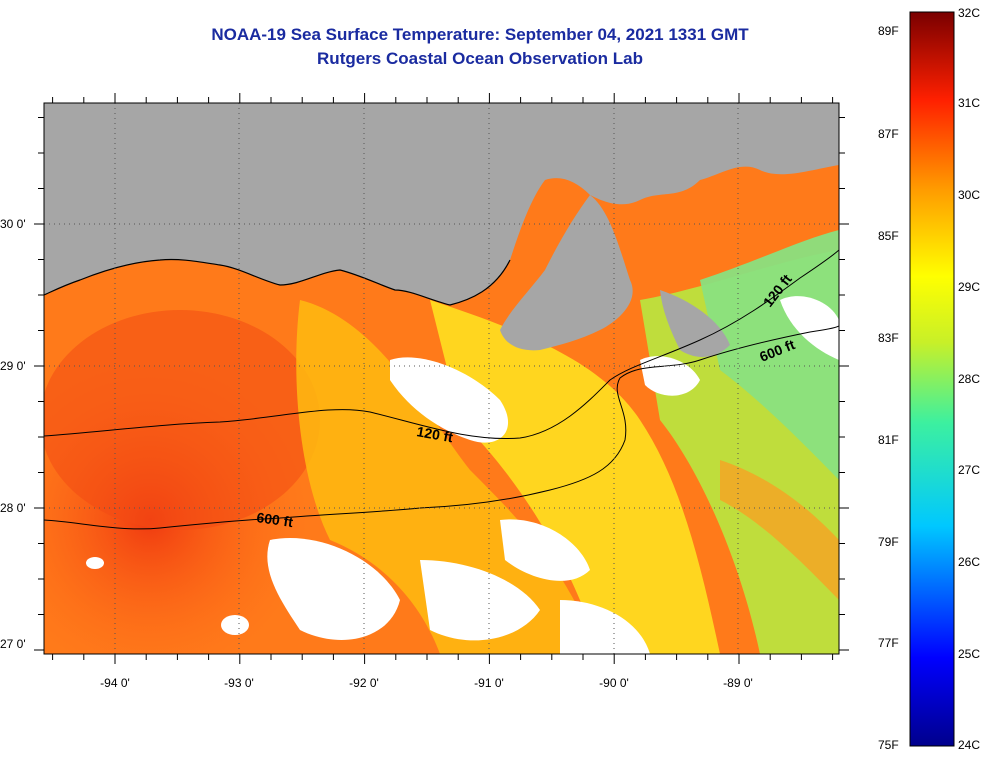 This screenshot has width=992, height=761. I want to click on colorbar-c-label: 29C, so click(969, 287).